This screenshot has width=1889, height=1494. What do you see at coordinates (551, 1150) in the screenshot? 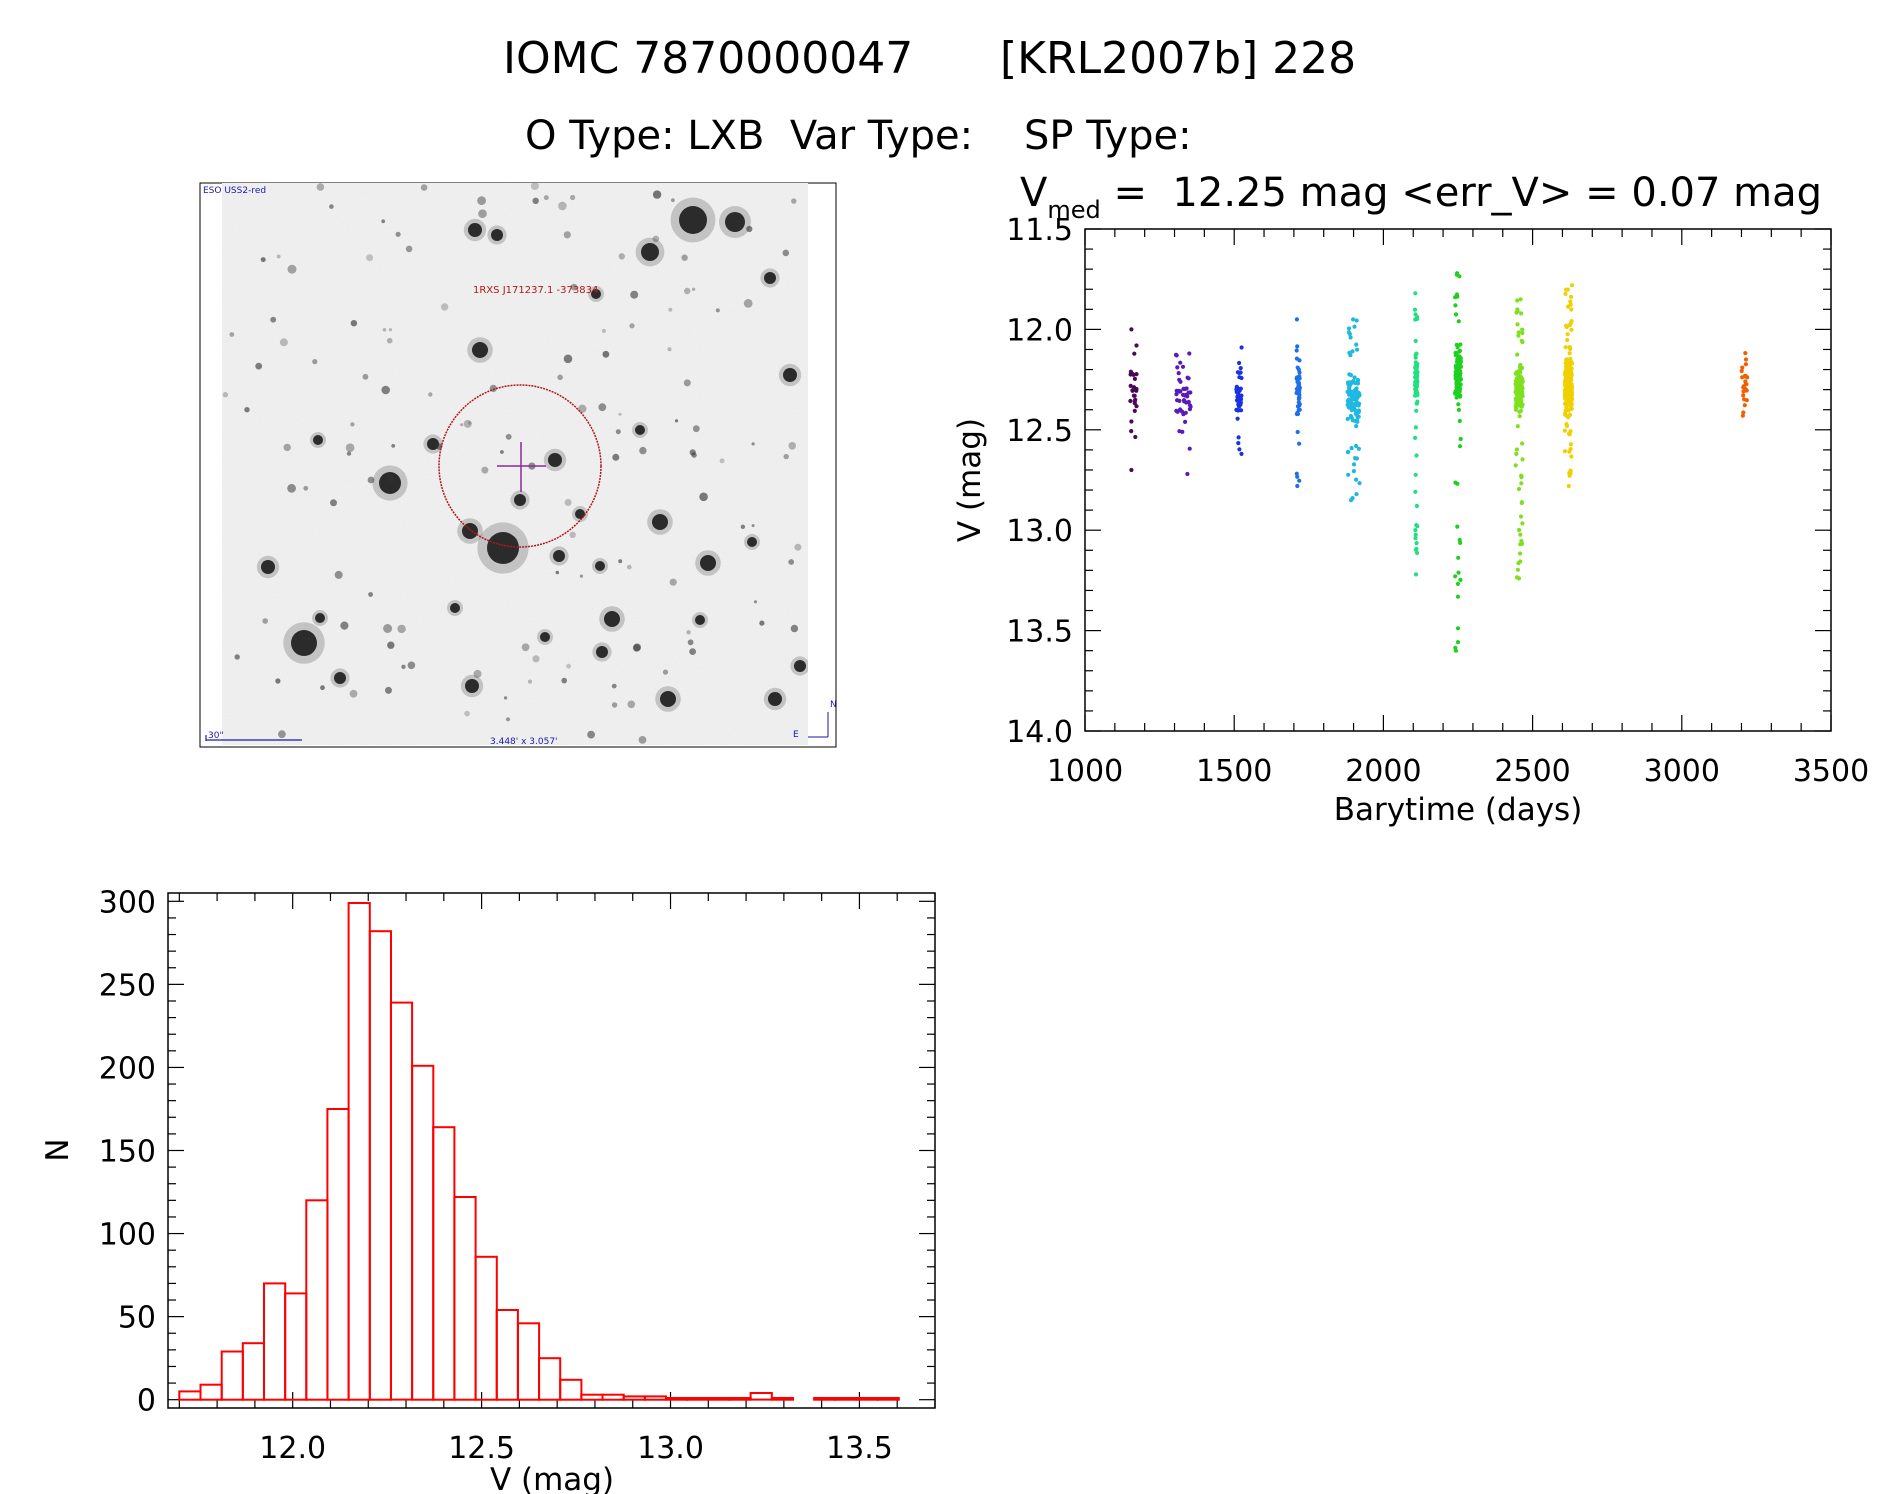
I see `histogram-frame` at bounding box center [551, 1150].